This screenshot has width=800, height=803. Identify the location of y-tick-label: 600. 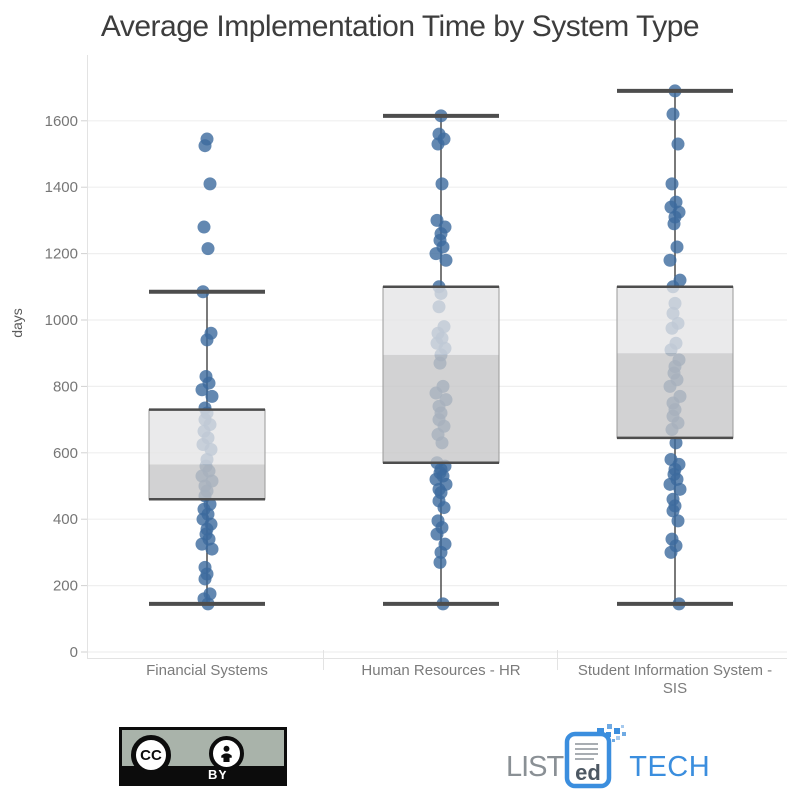
(65, 453).